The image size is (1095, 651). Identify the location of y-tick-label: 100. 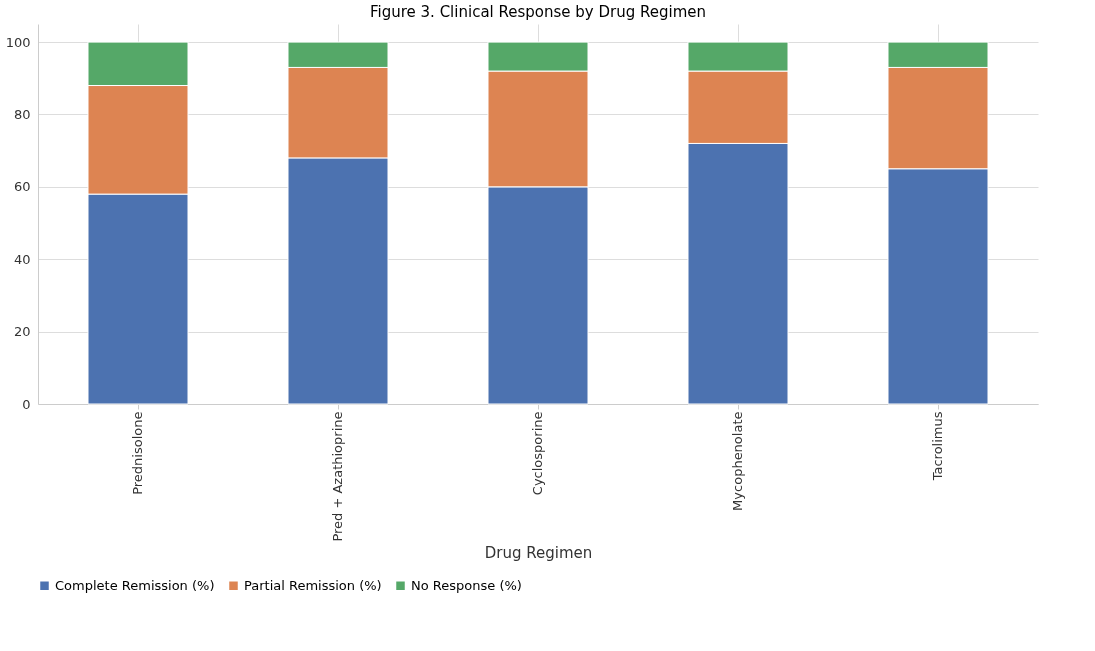
(18, 42).